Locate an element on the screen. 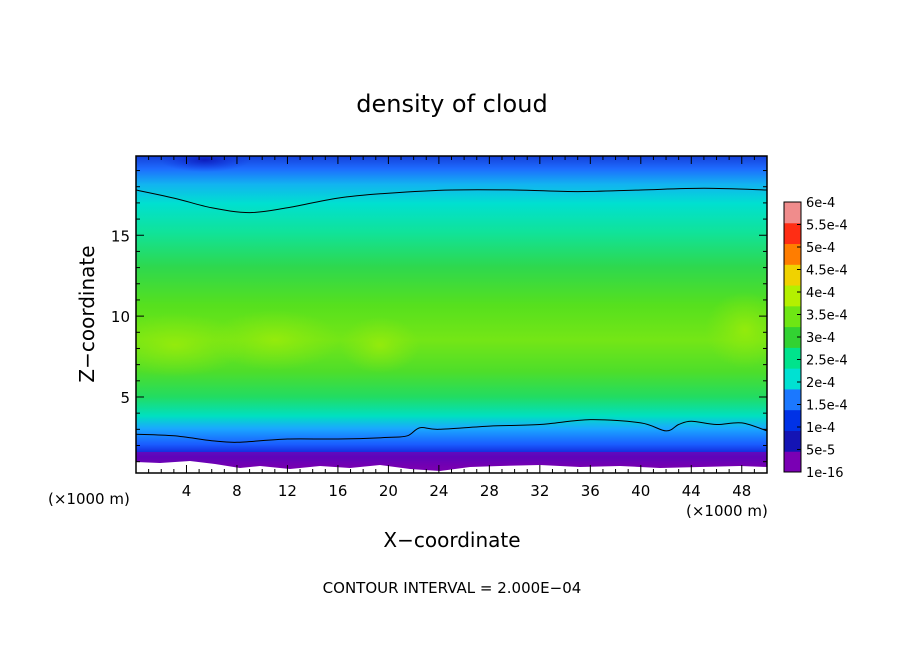 The width and height of the screenshot is (904, 654). contour-interval-note: CONTOUR INTERVAL = 2.000E−04 is located at coordinates (452, 588).